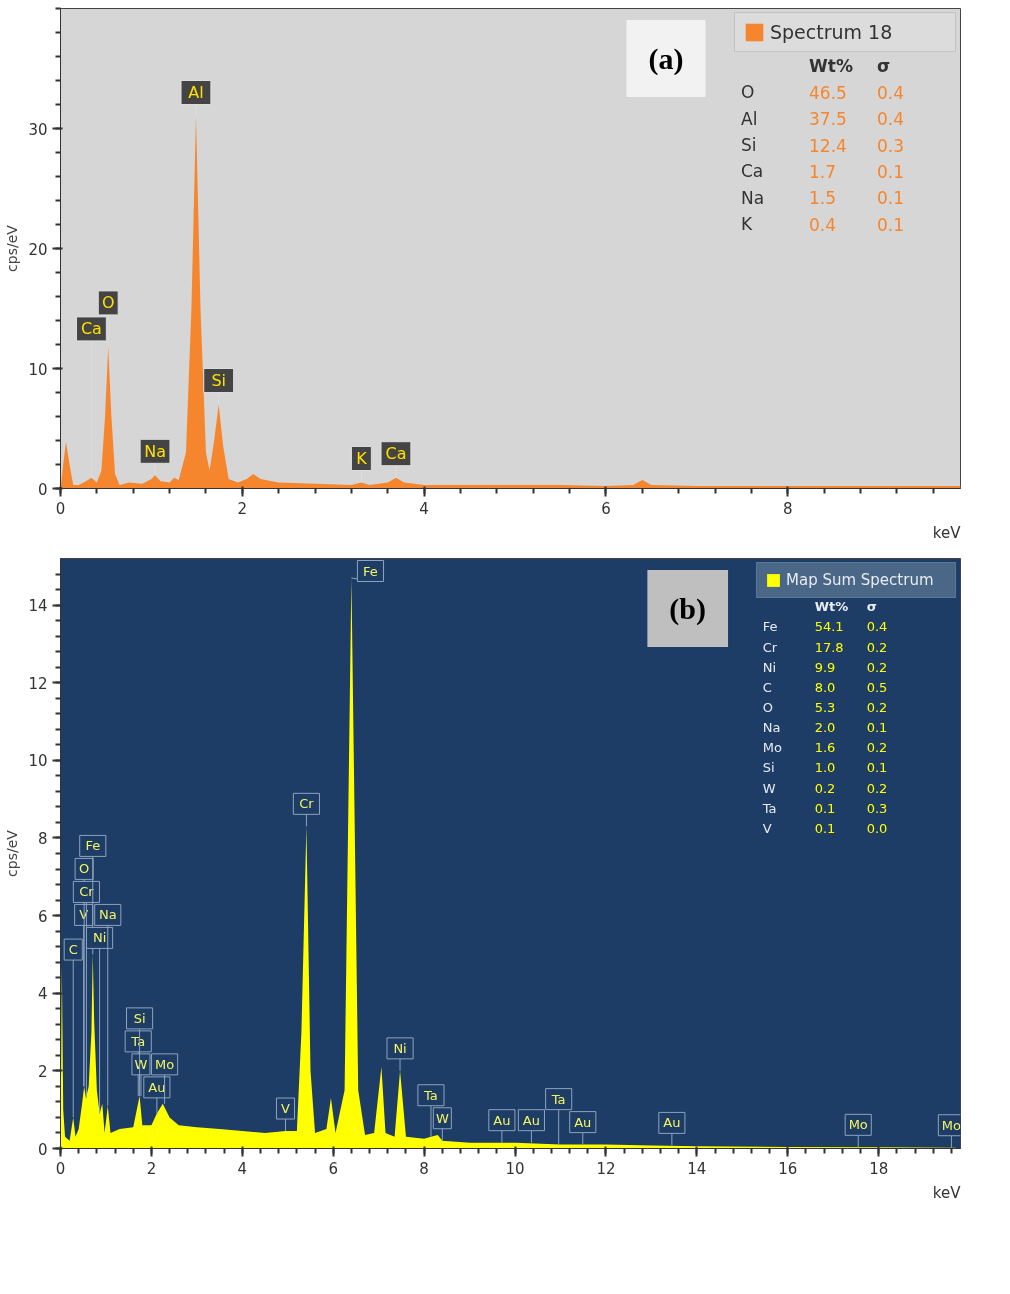  Describe the element at coordinates (825, 808) in the screenshot. I see `text: Ta 0.1 0.3` at that location.